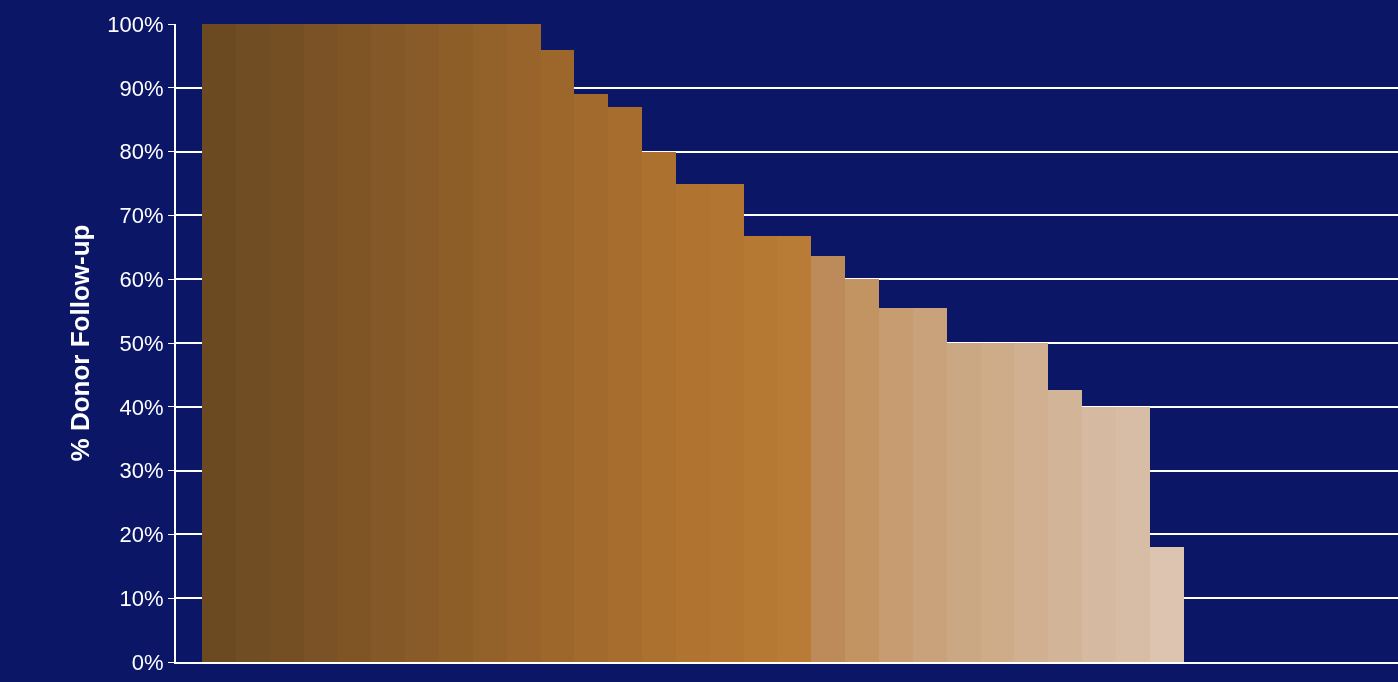 The image size is (1398, 682). What do you see at coordinates (141, 343) in the screenshot?
I see `y-tick-label: 50%` at bounding box center [141, 343].